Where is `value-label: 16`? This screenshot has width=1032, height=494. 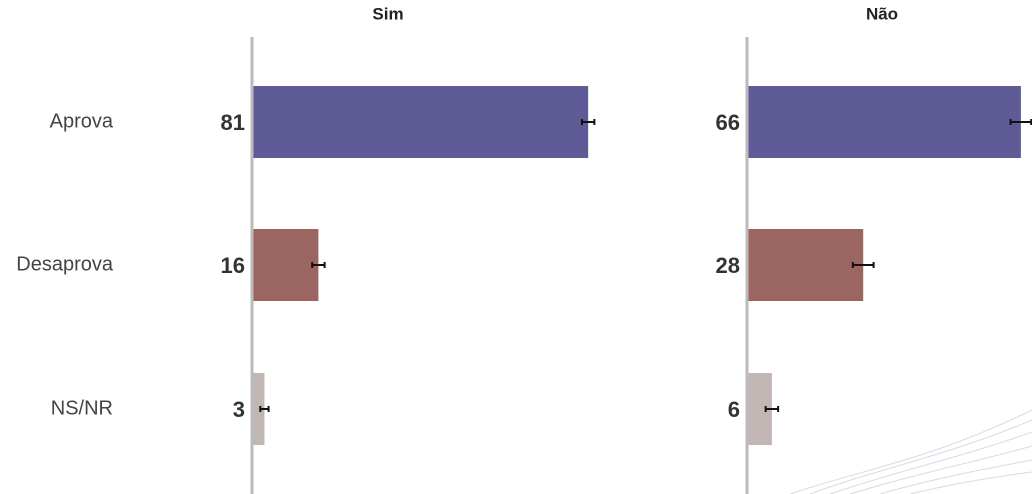
value-label: 16 is located at coordinates (233, 265).